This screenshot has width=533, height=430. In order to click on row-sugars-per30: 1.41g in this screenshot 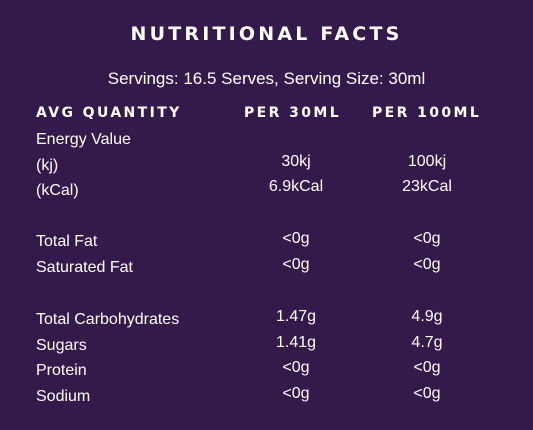, I will do `click(296, 342)`.